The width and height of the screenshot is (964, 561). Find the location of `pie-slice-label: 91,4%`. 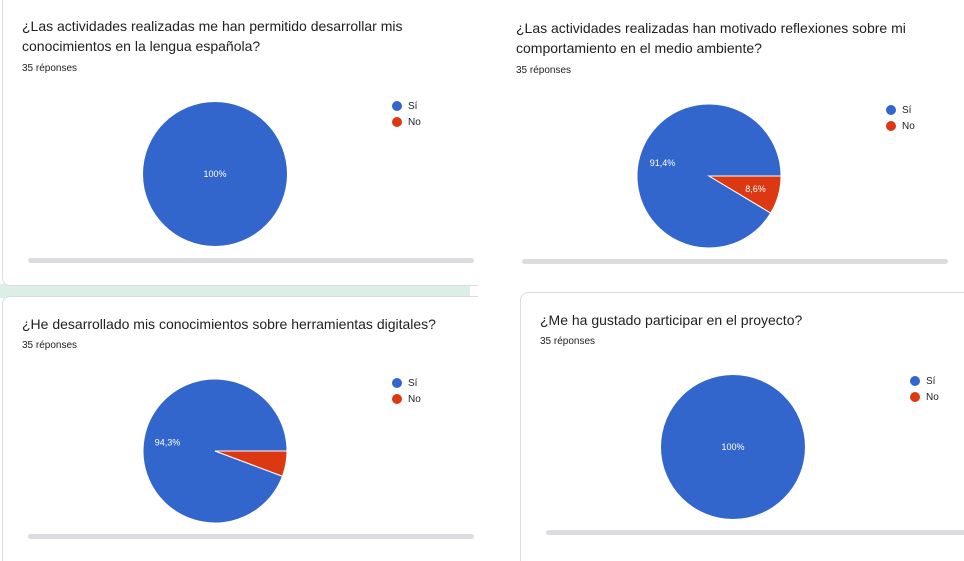

pie-slice-label: 91,4% is located at coordinates (663, 163).